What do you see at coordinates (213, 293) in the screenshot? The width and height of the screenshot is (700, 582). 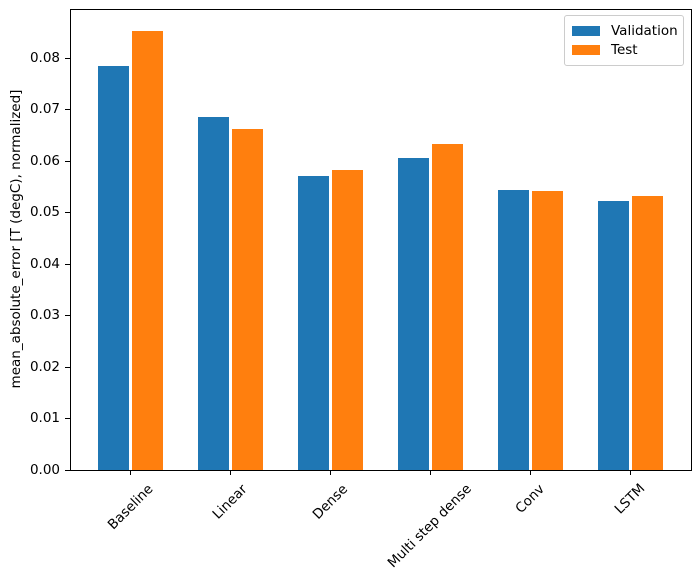 I see `bar-validation-linear` at bounding box center [213, 293].